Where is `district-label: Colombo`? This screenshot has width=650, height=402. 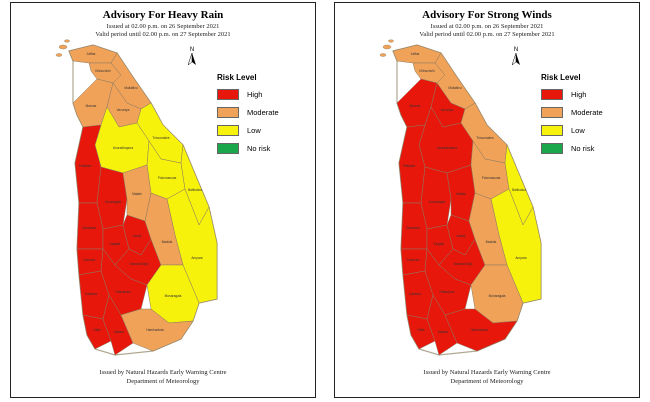 district-label: Colombo is located at coordinates (89, 260).